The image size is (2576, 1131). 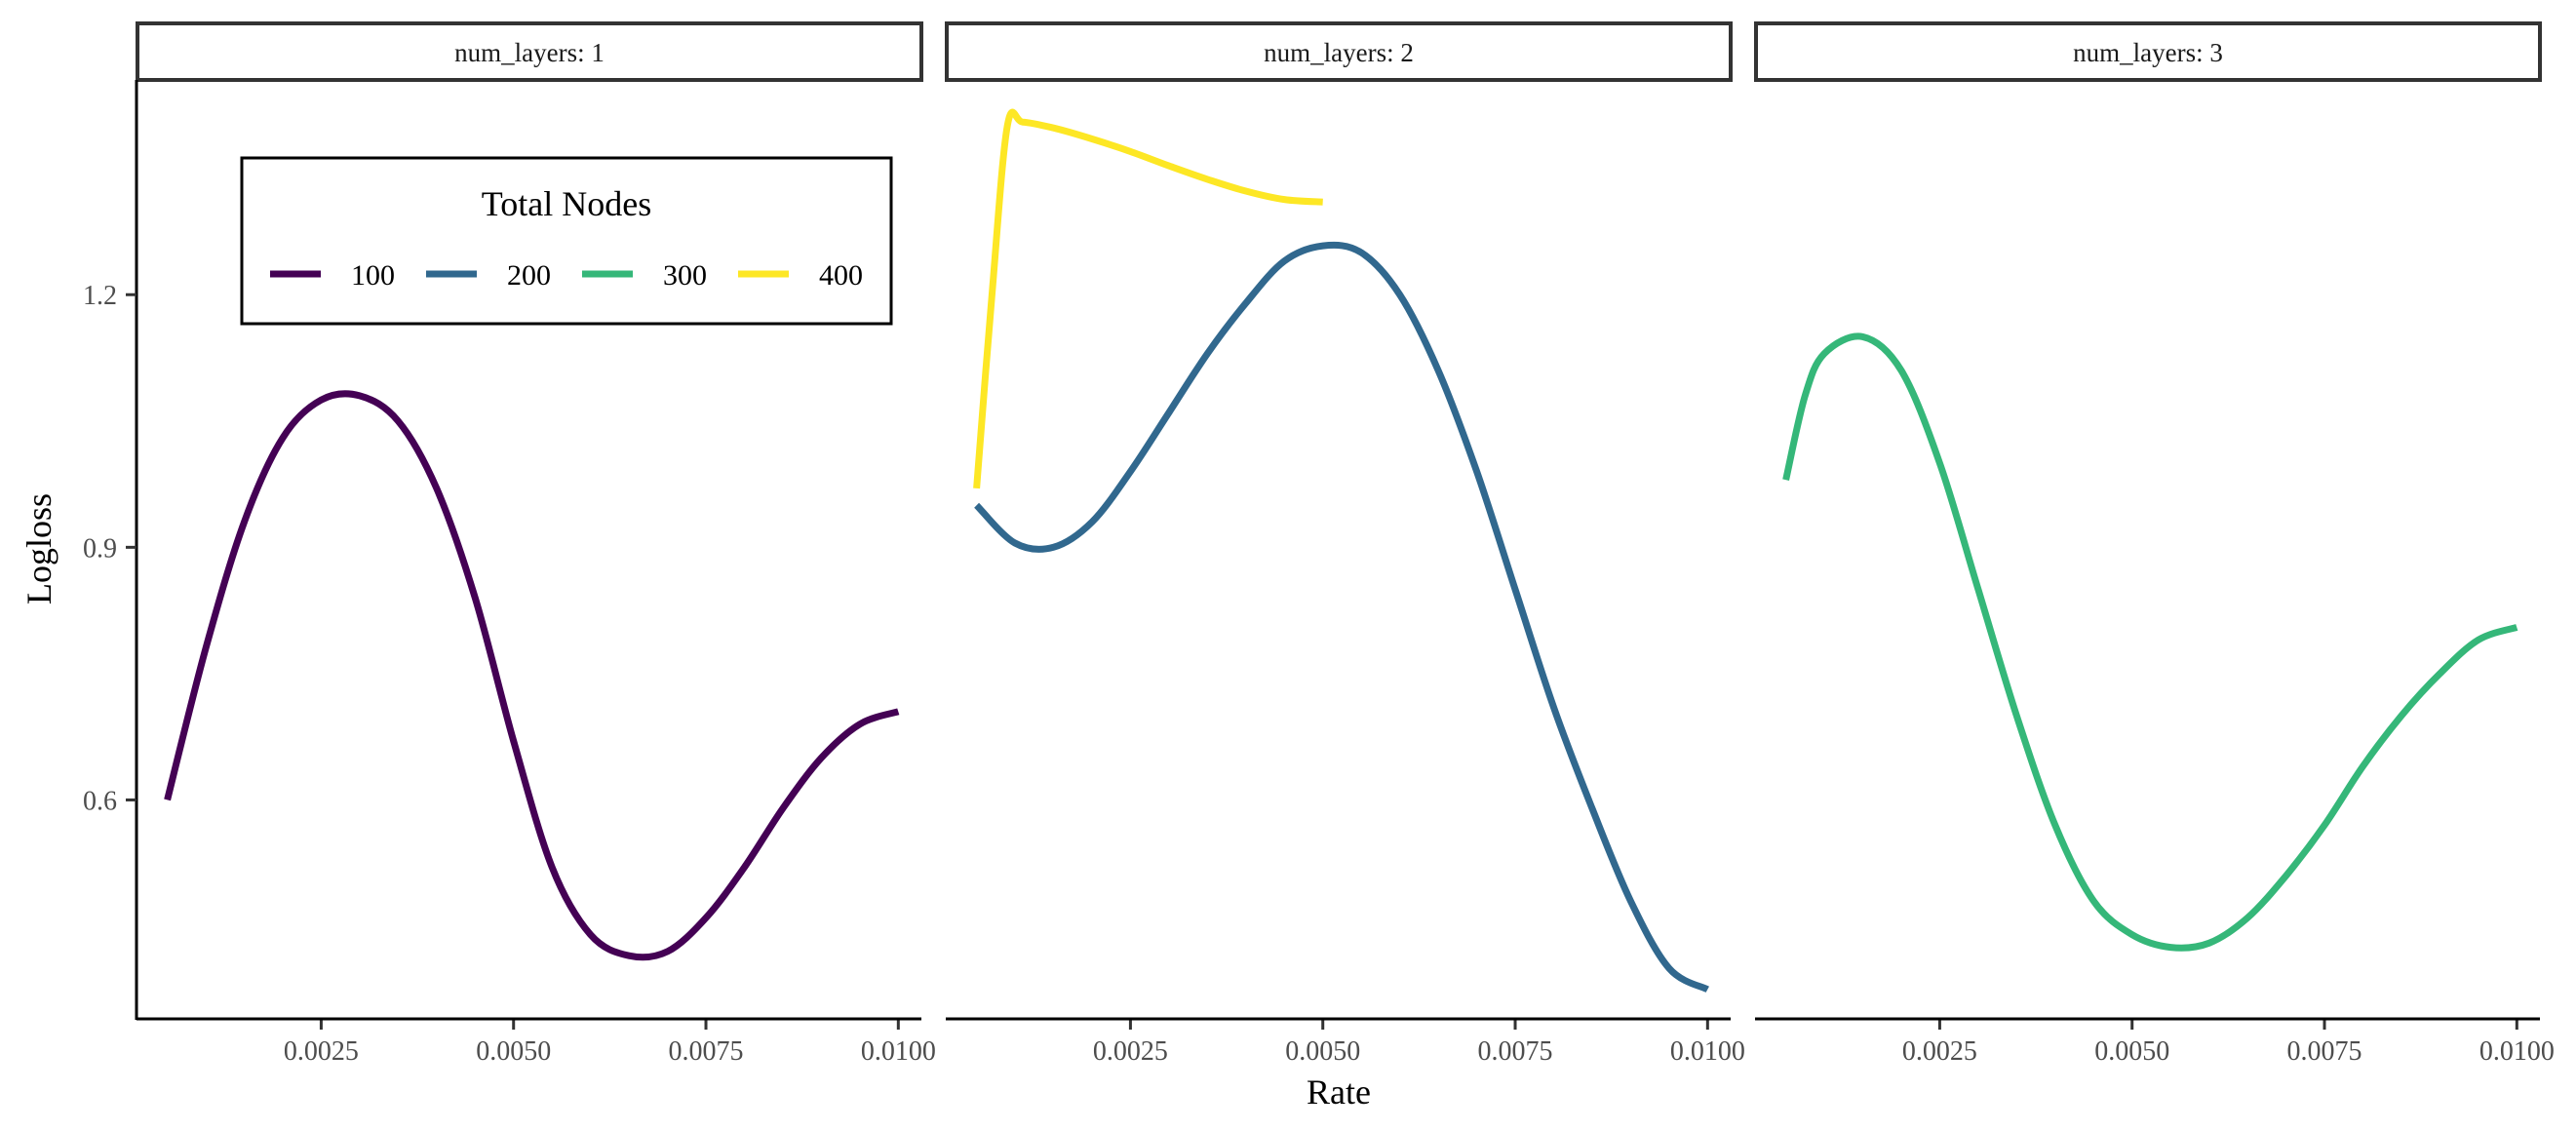 What do you see at coordinates (1339, 1092) in the screenshot?
I see `x-axis-title: Rate` at bounding box center [1339, 1092].